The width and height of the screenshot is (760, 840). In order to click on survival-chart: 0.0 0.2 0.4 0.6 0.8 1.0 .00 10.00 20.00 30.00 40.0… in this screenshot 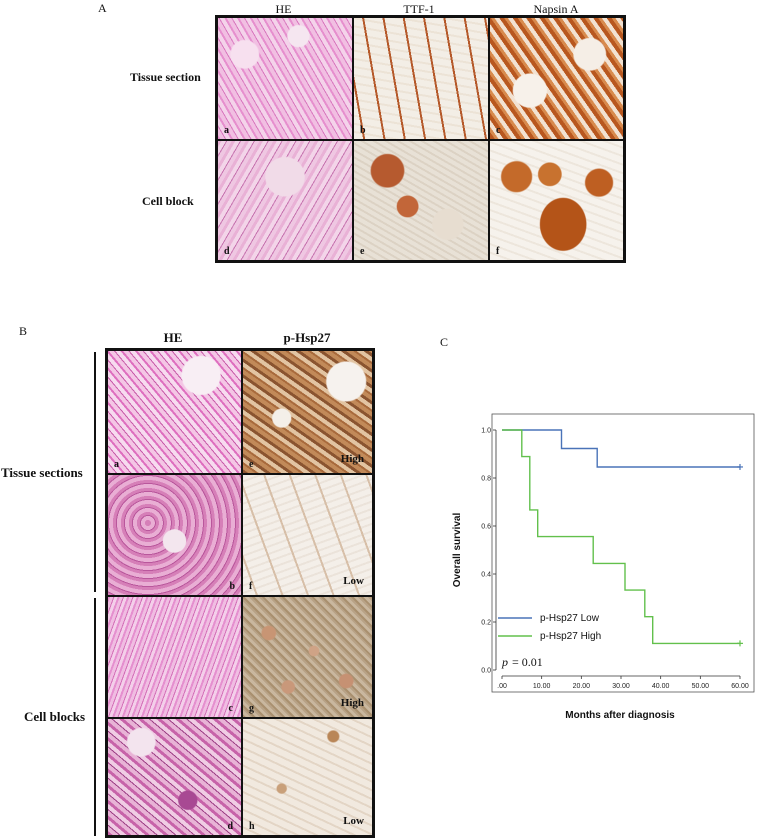, I will do `click(603, 567)`.